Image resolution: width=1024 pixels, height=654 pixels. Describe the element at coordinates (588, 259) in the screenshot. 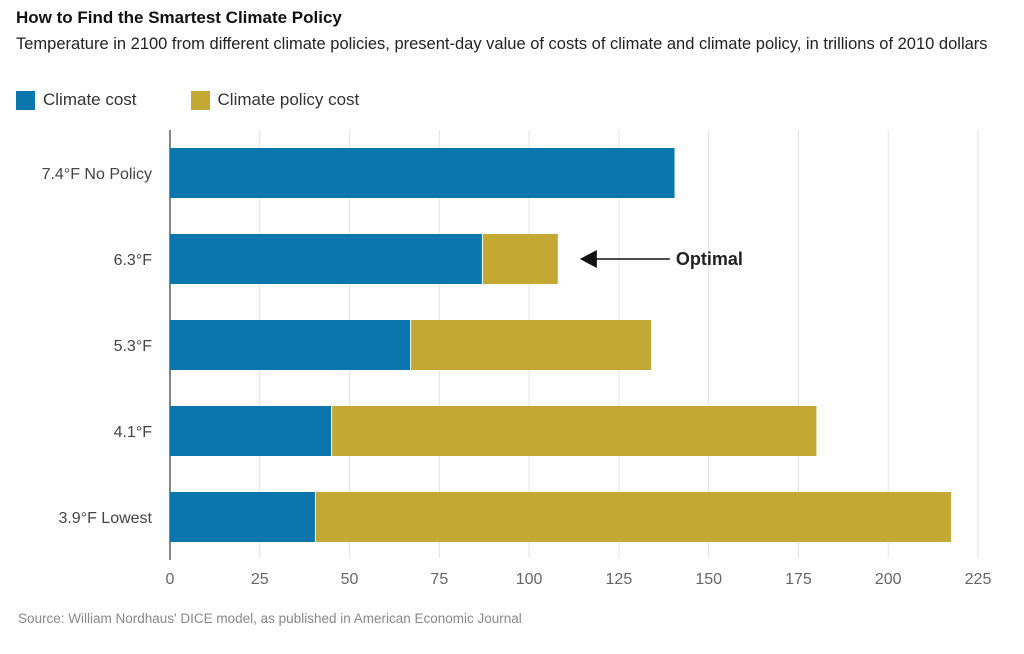

I see `annotation-arrow-head` at that location.